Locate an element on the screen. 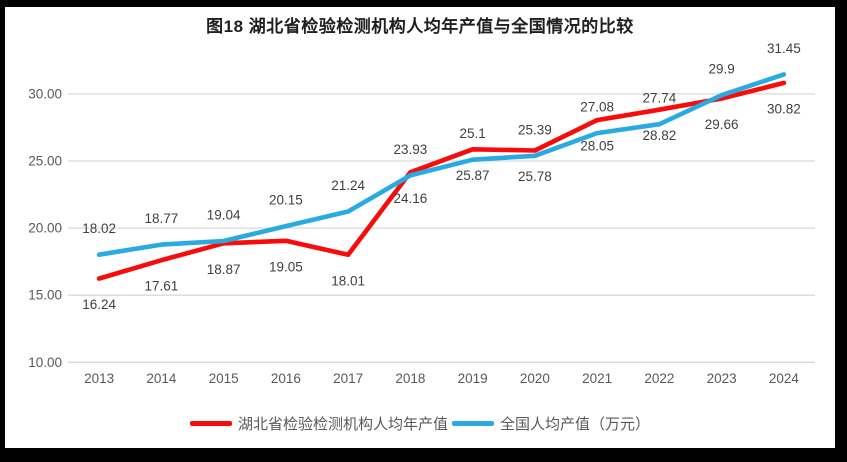 This screenshot has width=847, height=462. svg-text: 2021 is located at coordinates (597, 378).